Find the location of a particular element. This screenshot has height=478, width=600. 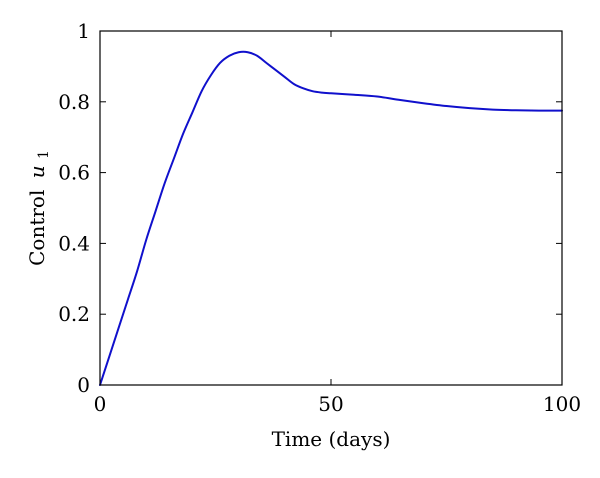

x-tick-label: 0 is located at coordinates (100, 404).